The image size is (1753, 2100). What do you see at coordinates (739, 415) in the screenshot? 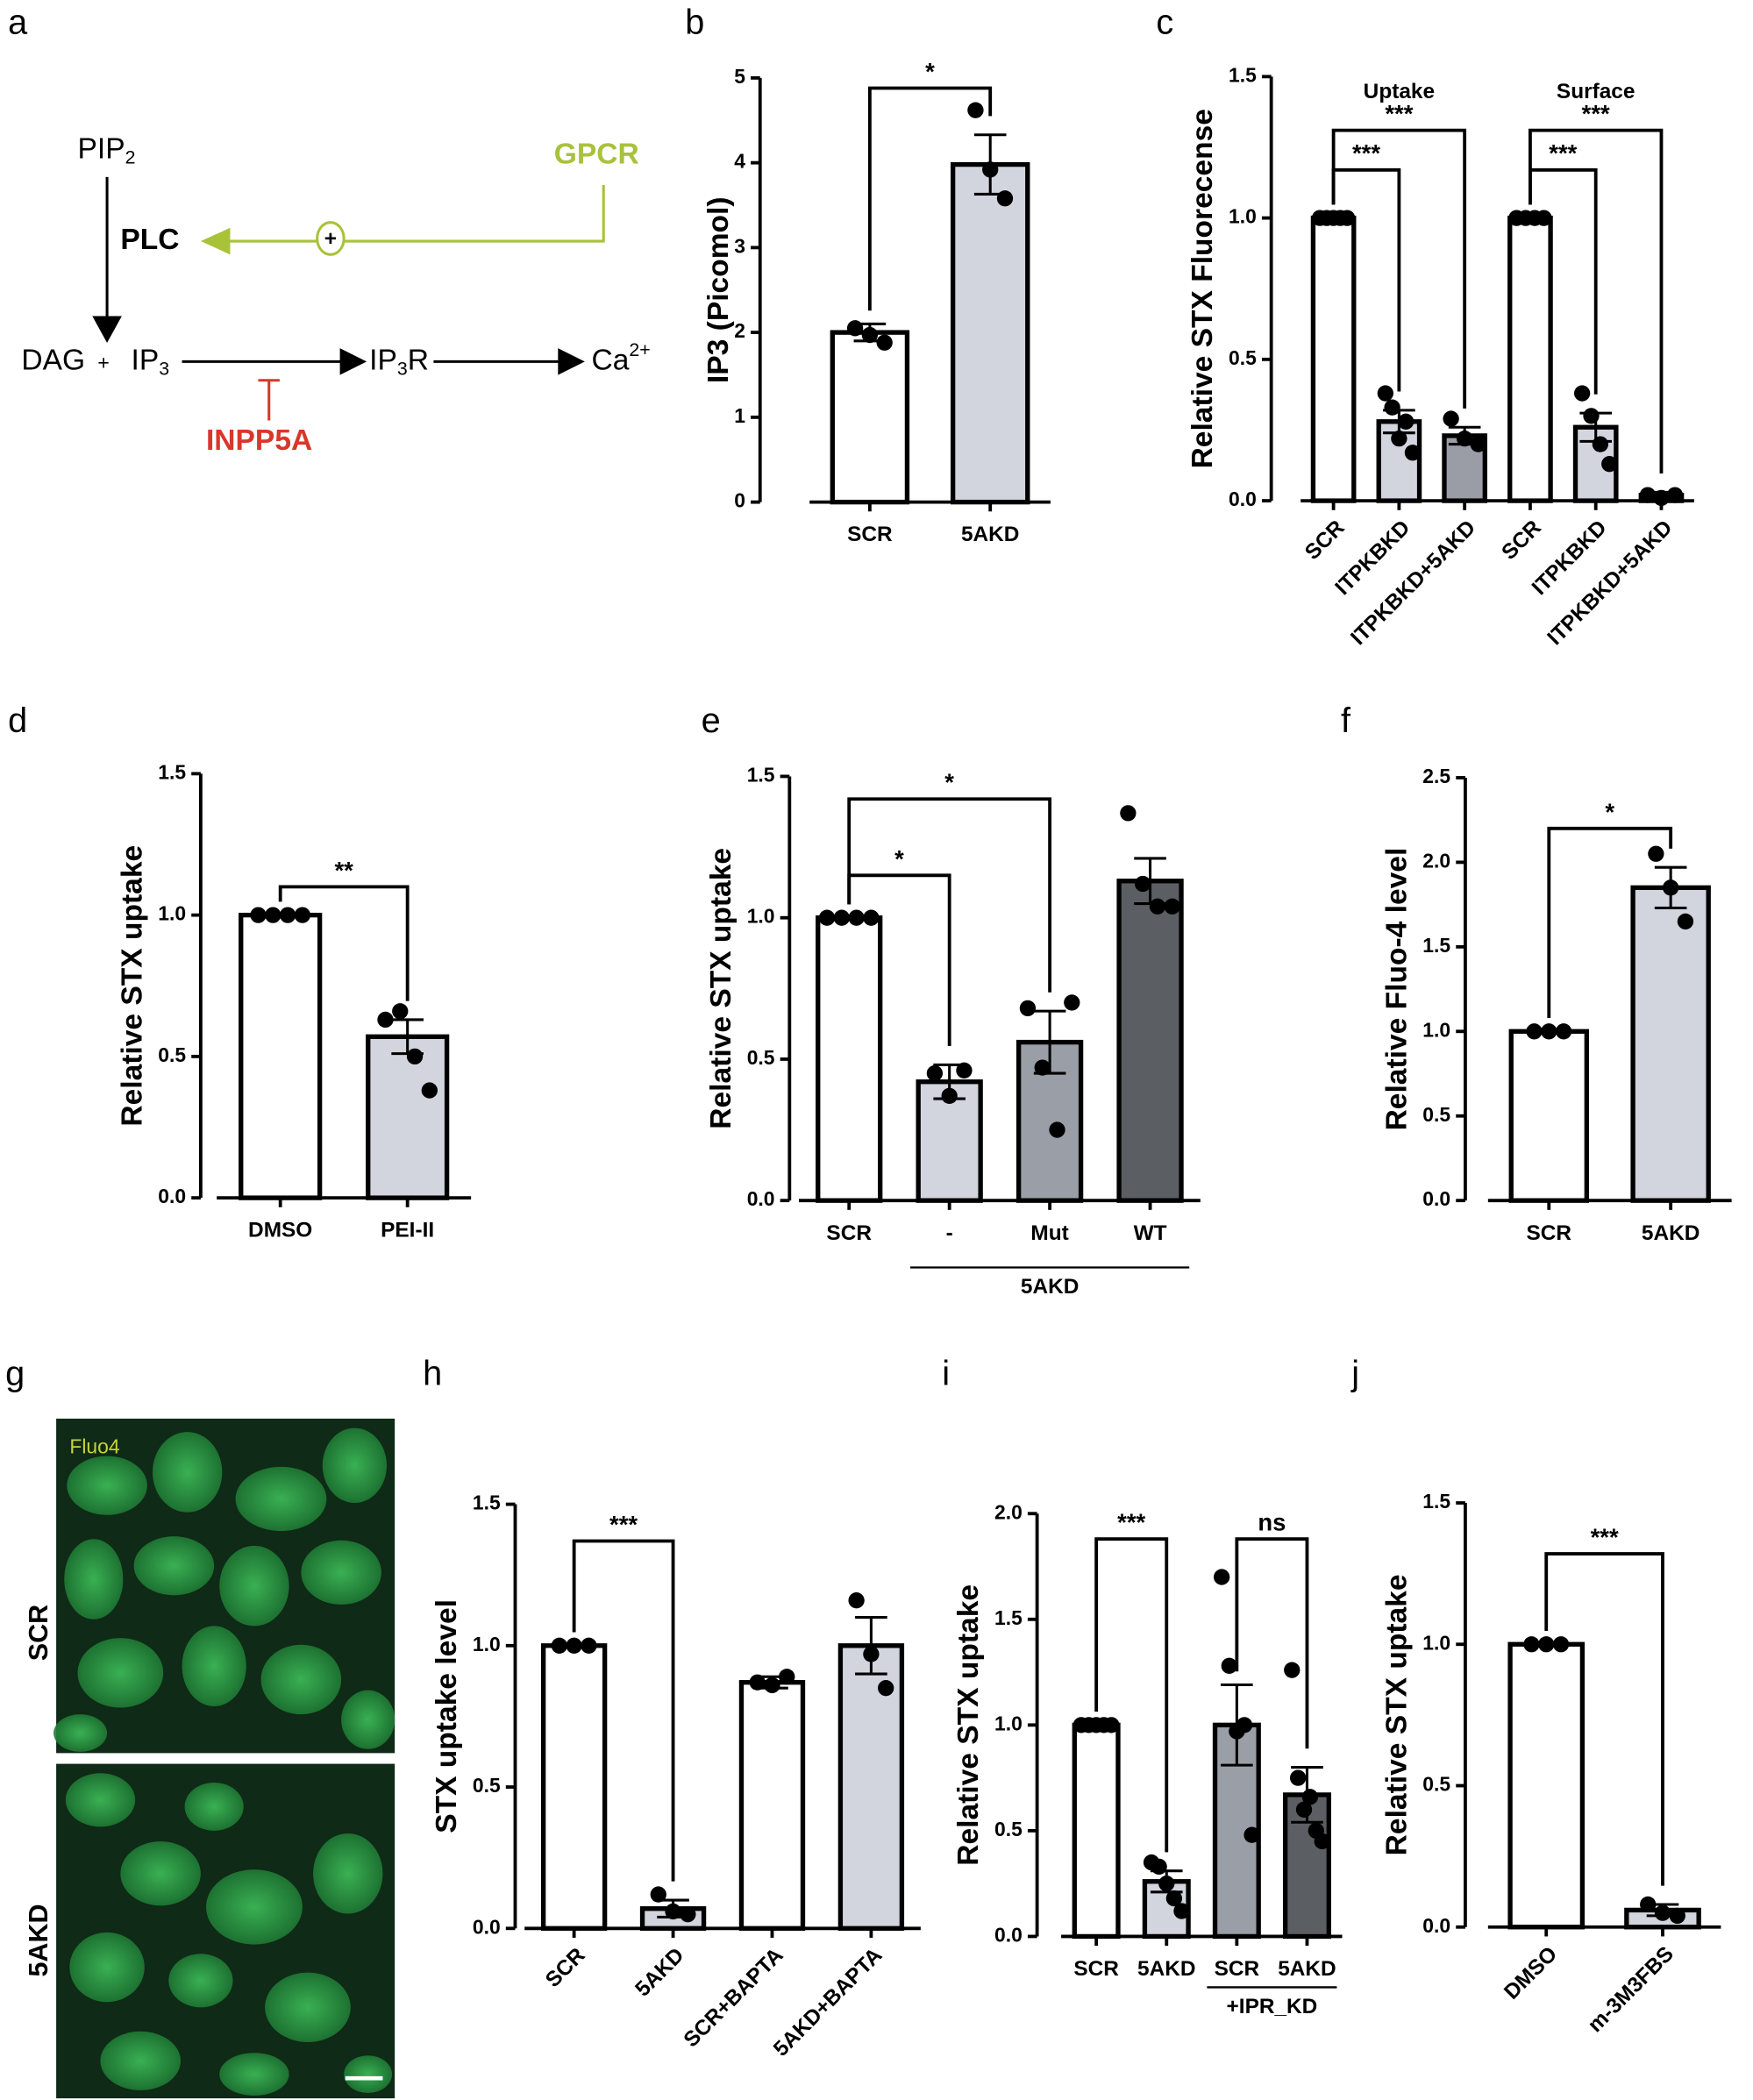
I see `y-tick-label: 1` at bounding box center [739, 415].